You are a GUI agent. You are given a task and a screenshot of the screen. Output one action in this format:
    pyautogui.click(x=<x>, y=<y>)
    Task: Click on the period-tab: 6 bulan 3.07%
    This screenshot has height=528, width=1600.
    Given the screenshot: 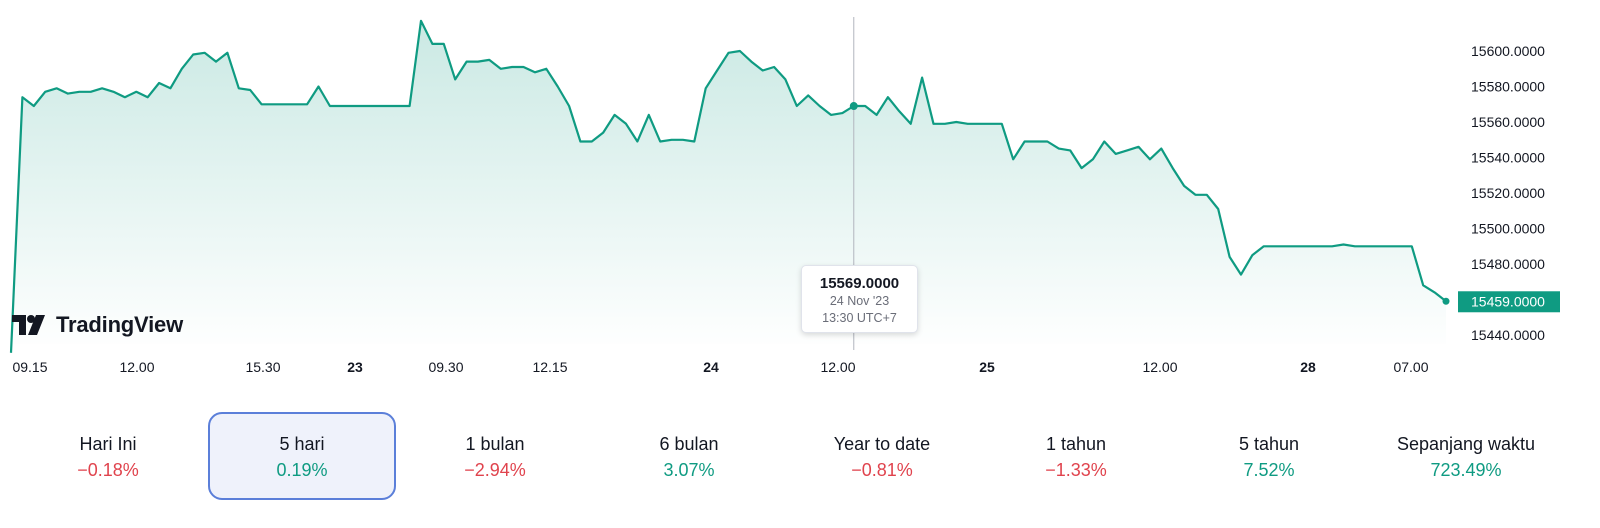 What is the action you would take?
    pyautogui.click(x=689, y=456)
    